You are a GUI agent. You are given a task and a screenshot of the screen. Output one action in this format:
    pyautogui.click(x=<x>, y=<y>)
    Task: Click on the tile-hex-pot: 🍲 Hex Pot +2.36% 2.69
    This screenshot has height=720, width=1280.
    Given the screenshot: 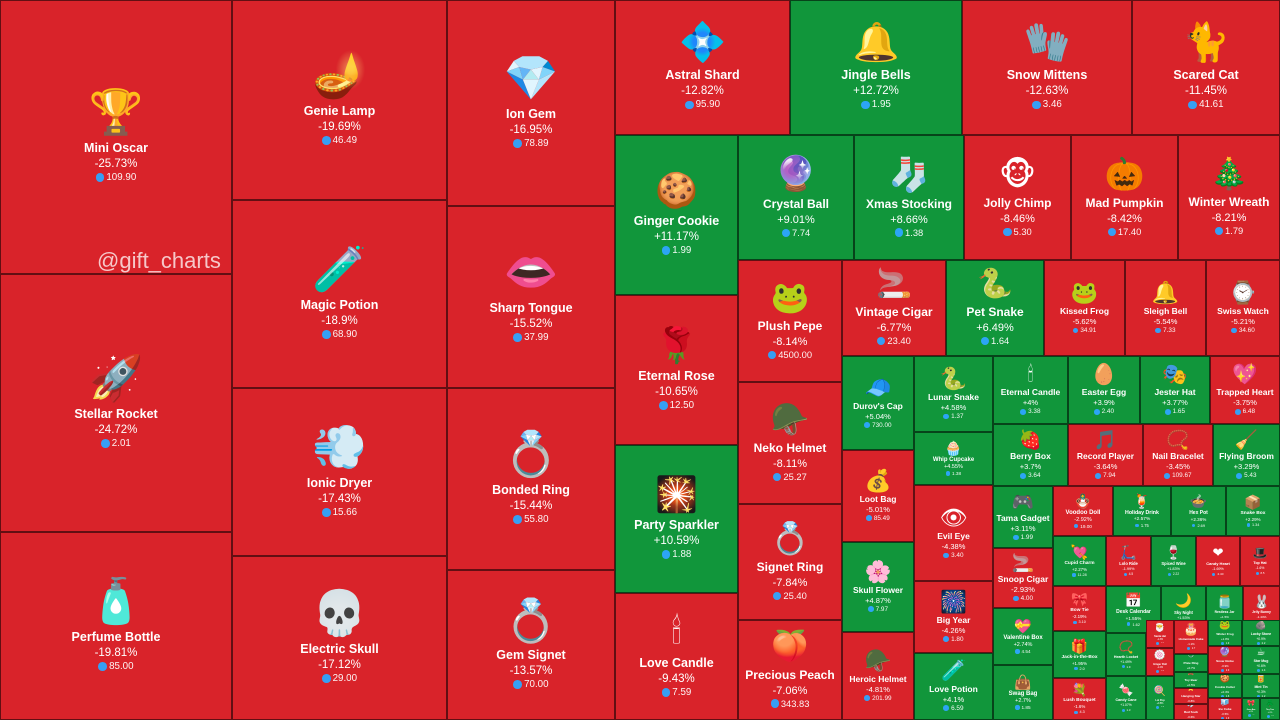 What is the action you would take?
    pyautogui.click(x=1198, y=511)
    